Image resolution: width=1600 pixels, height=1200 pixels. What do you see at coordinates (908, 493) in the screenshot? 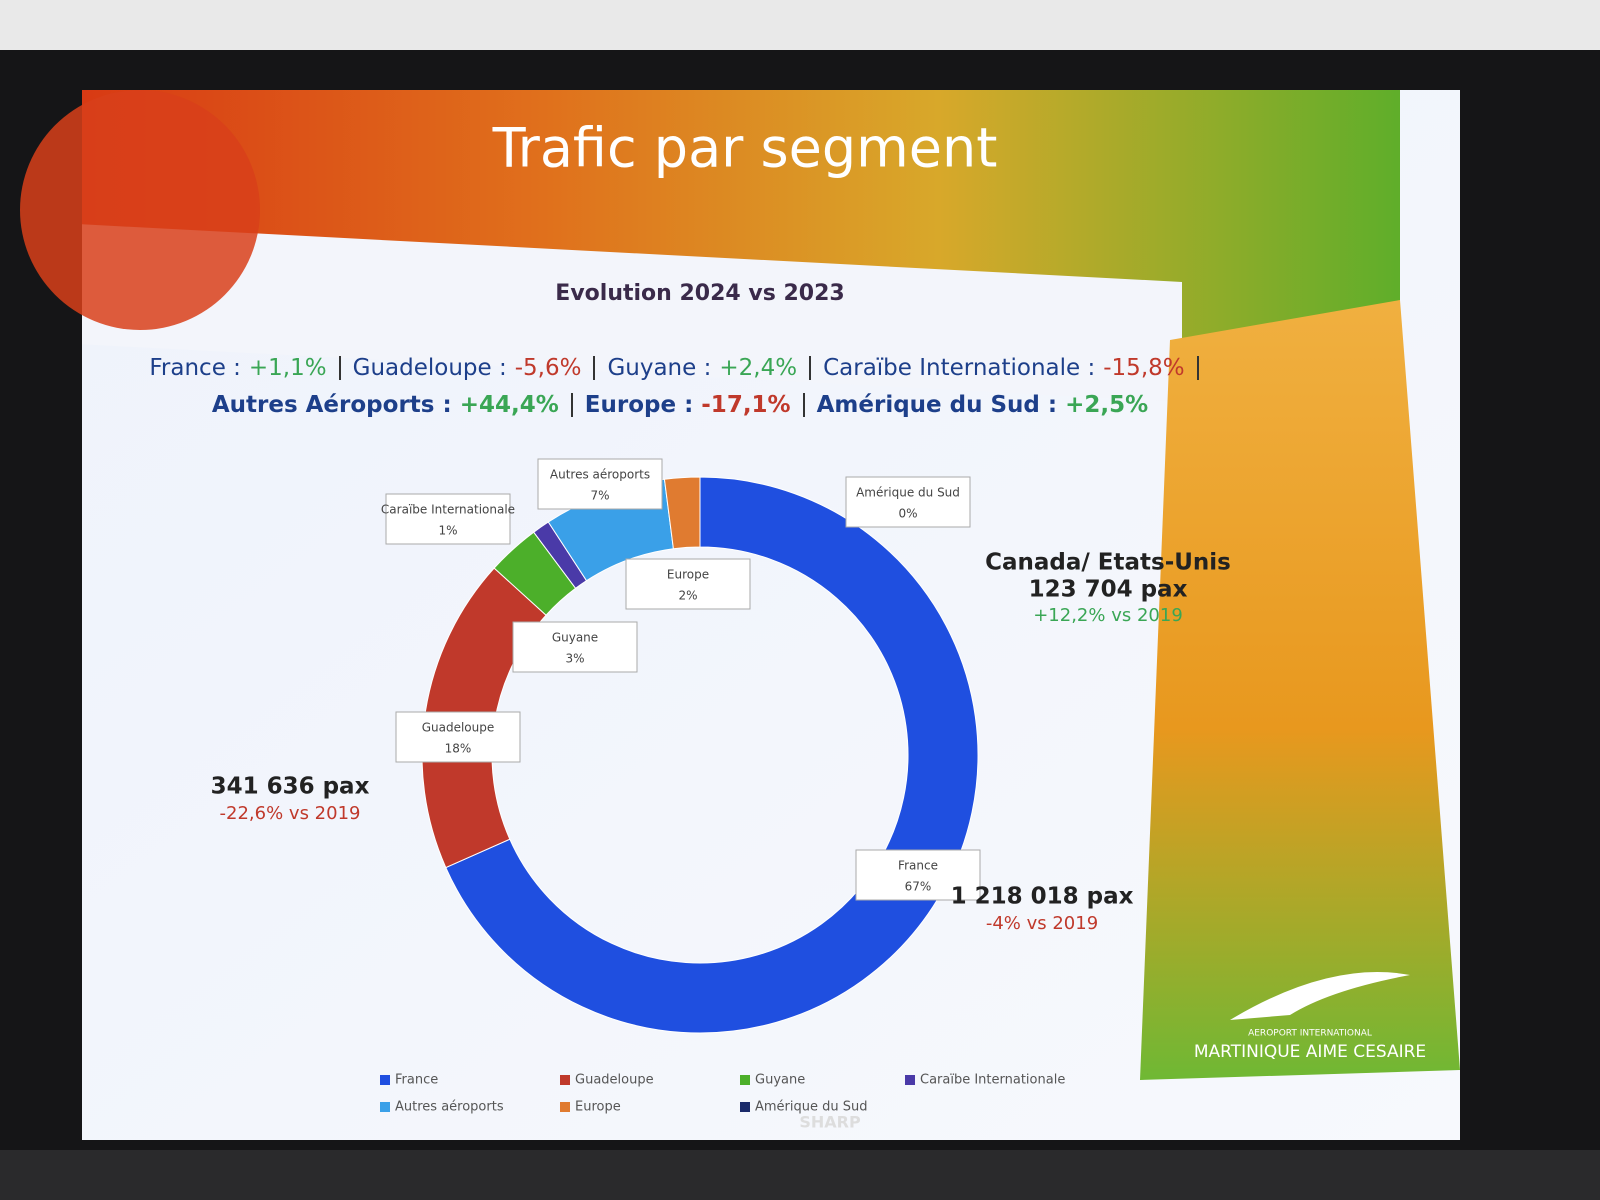
I see `slice-label-name: Amérique du Sud` at bounding box center [908, 493].